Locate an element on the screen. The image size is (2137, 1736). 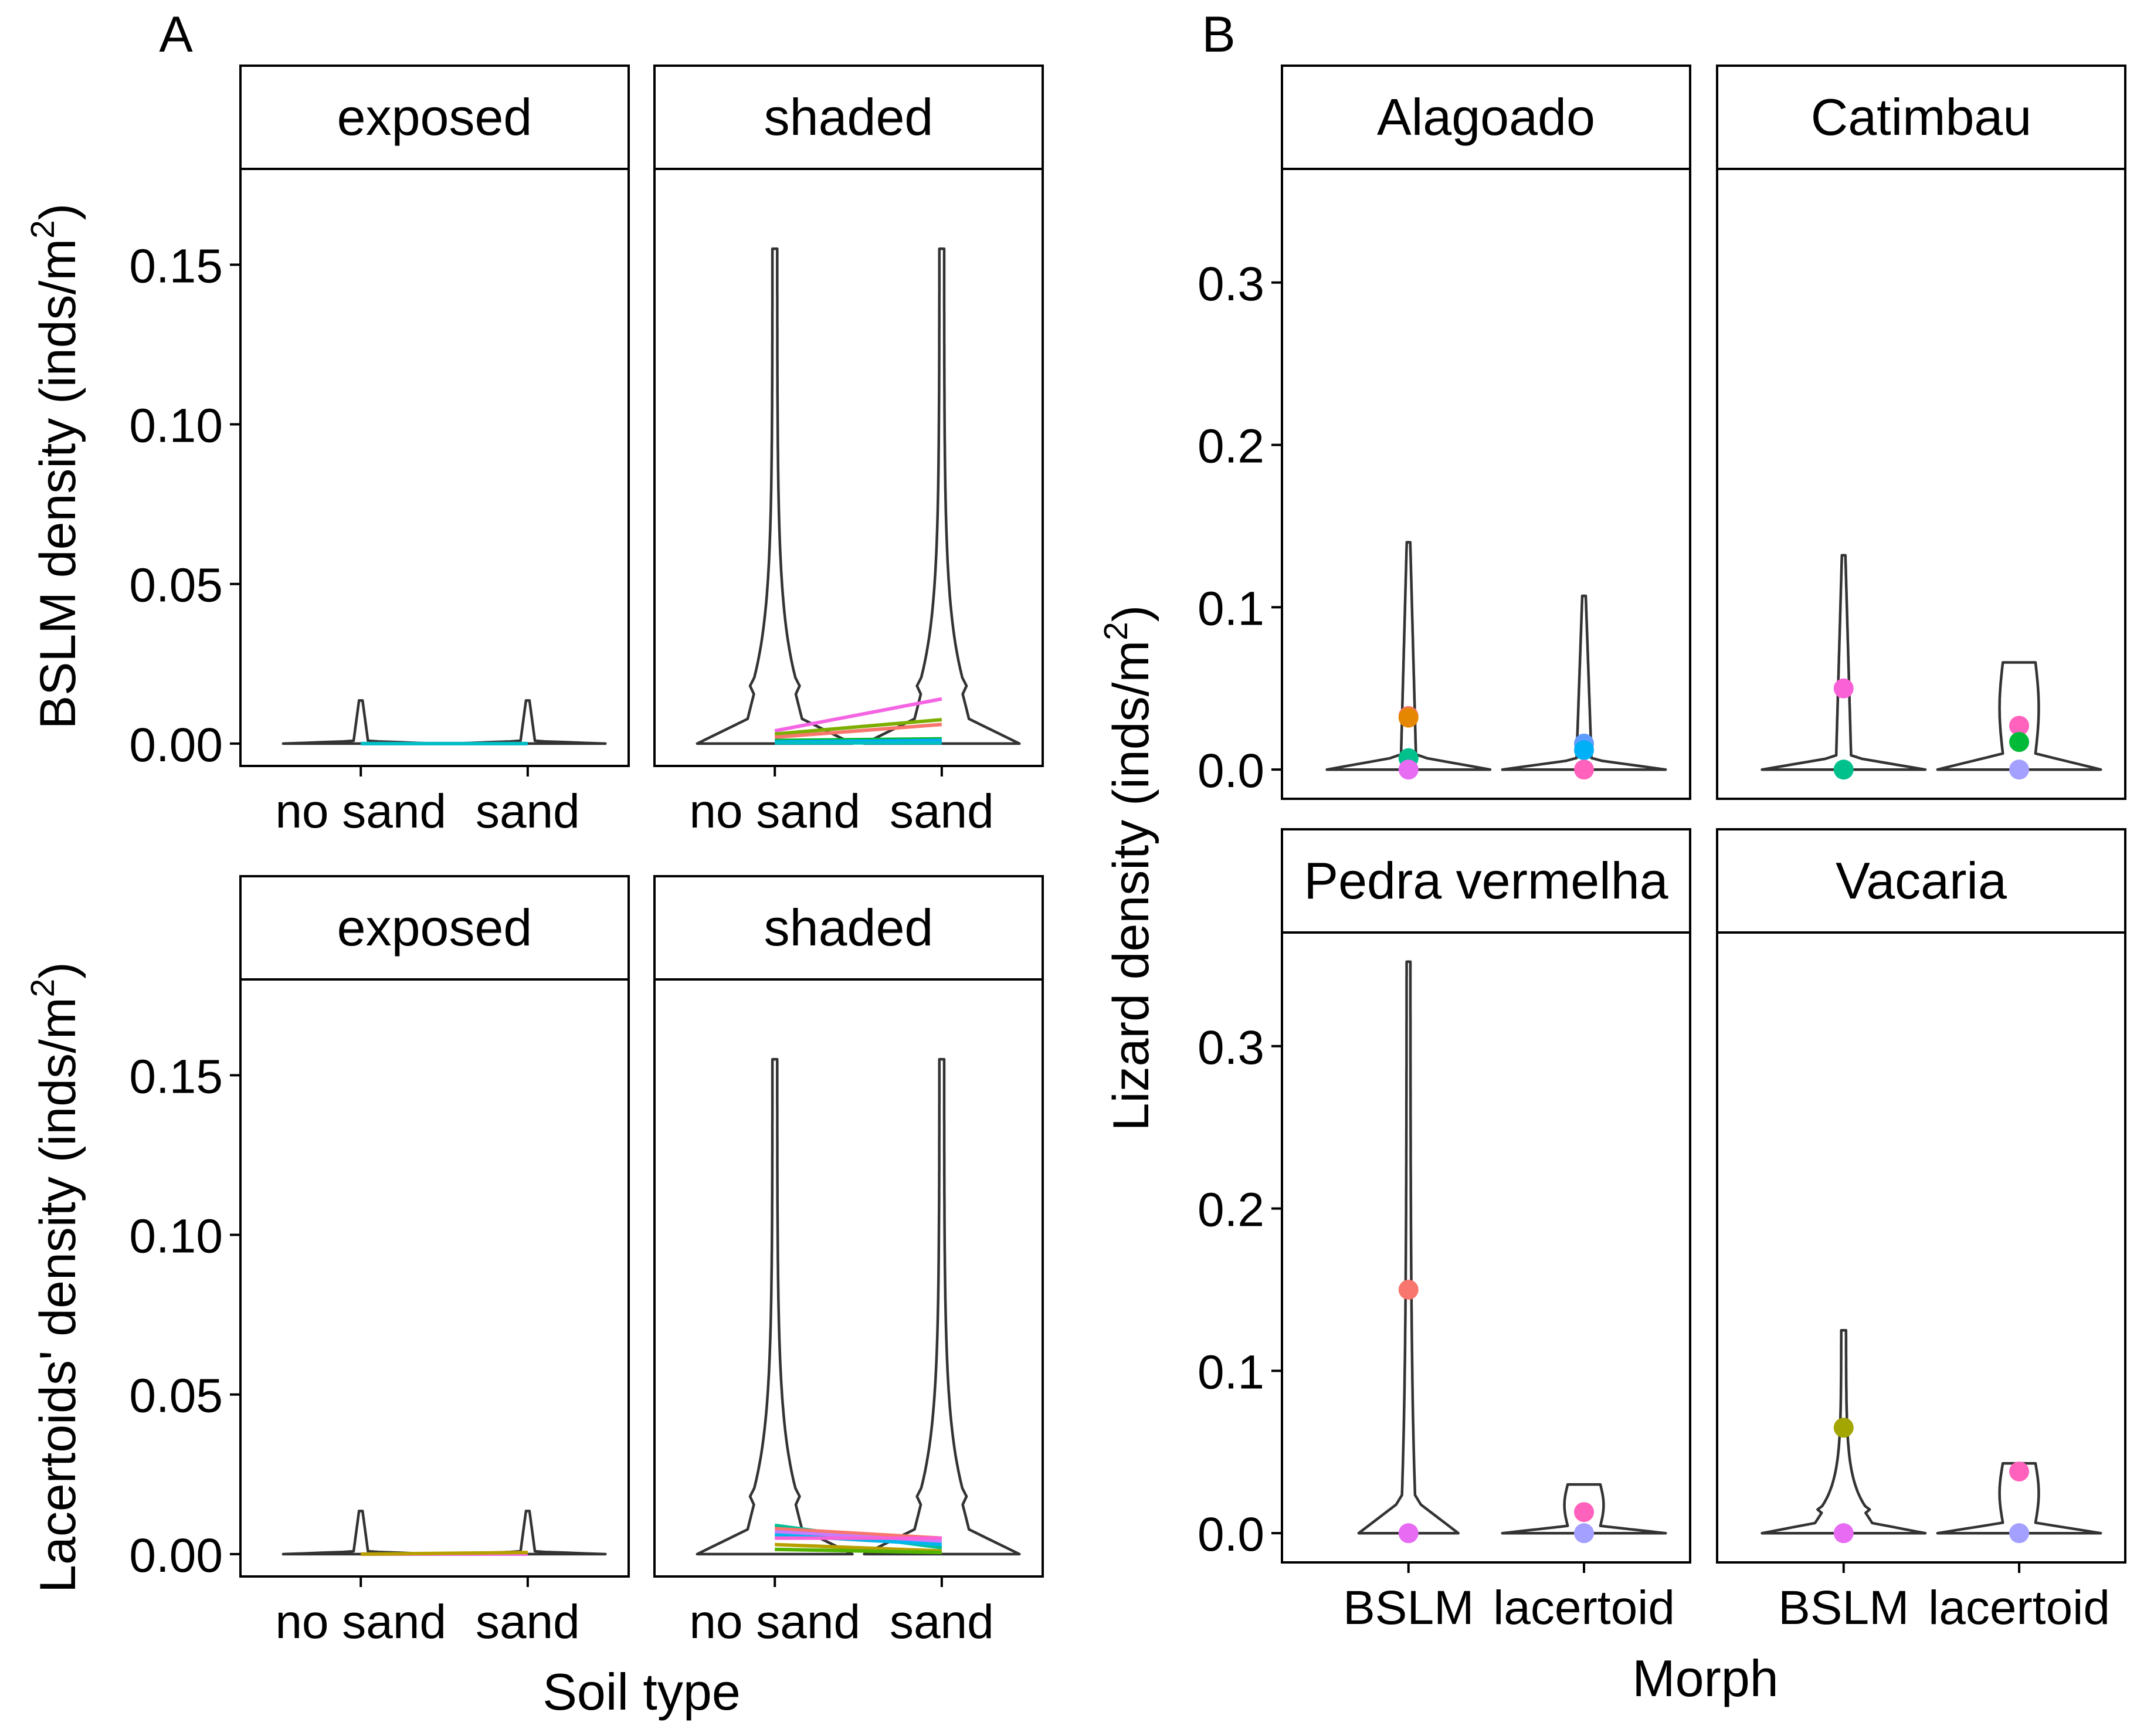
facet-strip-label: Pedra vermelha is located at coordinates (1486, 881).